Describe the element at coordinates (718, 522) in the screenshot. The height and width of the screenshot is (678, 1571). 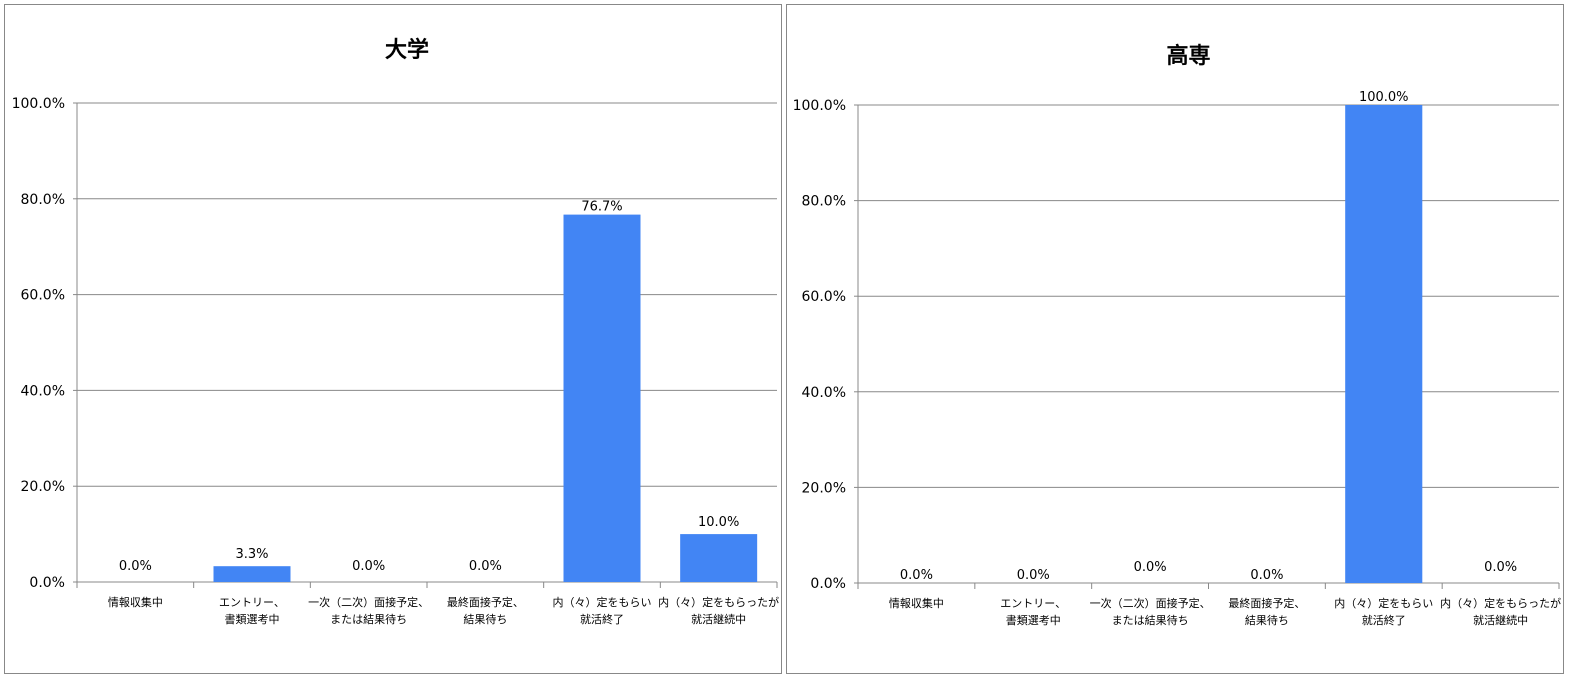
I see `data-label: 10.0%` at that location.